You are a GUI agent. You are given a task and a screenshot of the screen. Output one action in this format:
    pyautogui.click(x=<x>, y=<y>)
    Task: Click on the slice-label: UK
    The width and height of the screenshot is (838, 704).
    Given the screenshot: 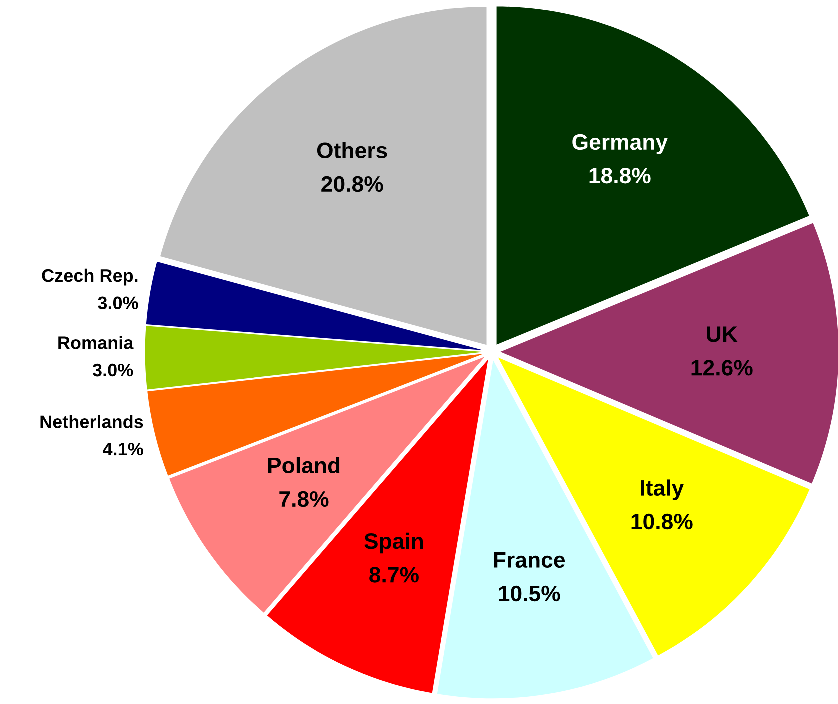 What is the action you would take?
    pyautogui.click(x=722, y=334)
    